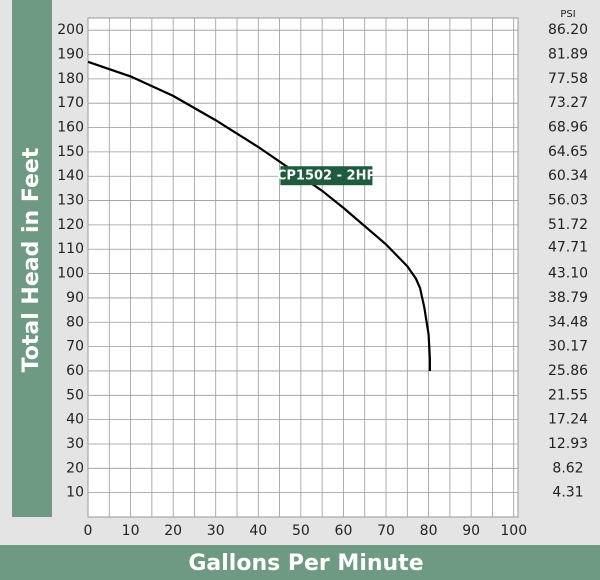 The height and width of the screenshot is (580, 600). Describe the element at coordinates (568, 79) in the screenshot. I see `y2-tick-label: 77.58` at that location.